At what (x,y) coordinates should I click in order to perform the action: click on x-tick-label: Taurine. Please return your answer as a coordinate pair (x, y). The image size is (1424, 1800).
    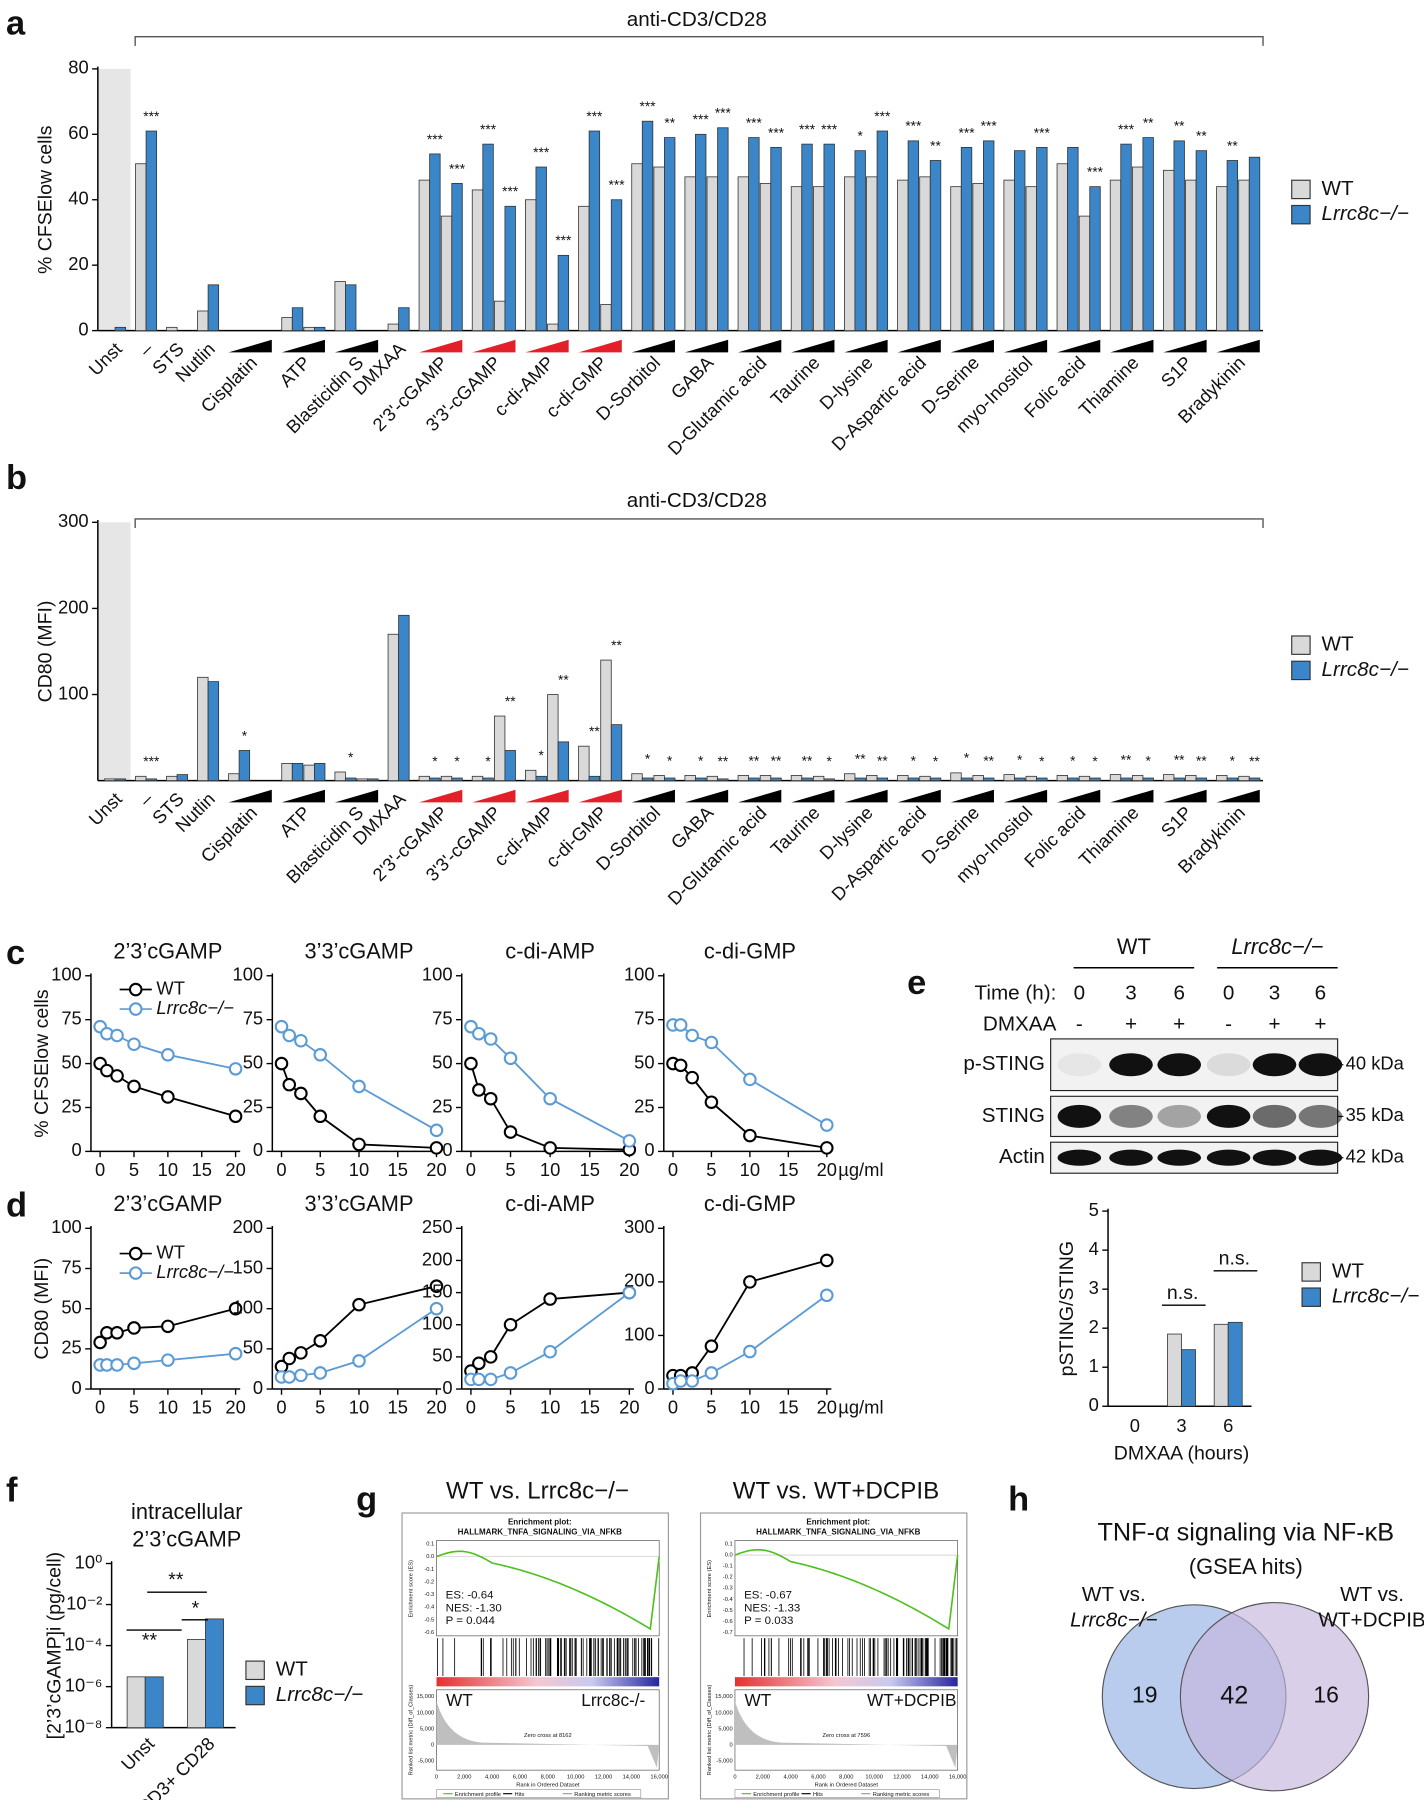
    Looking at the image, I should click on (794, 380).